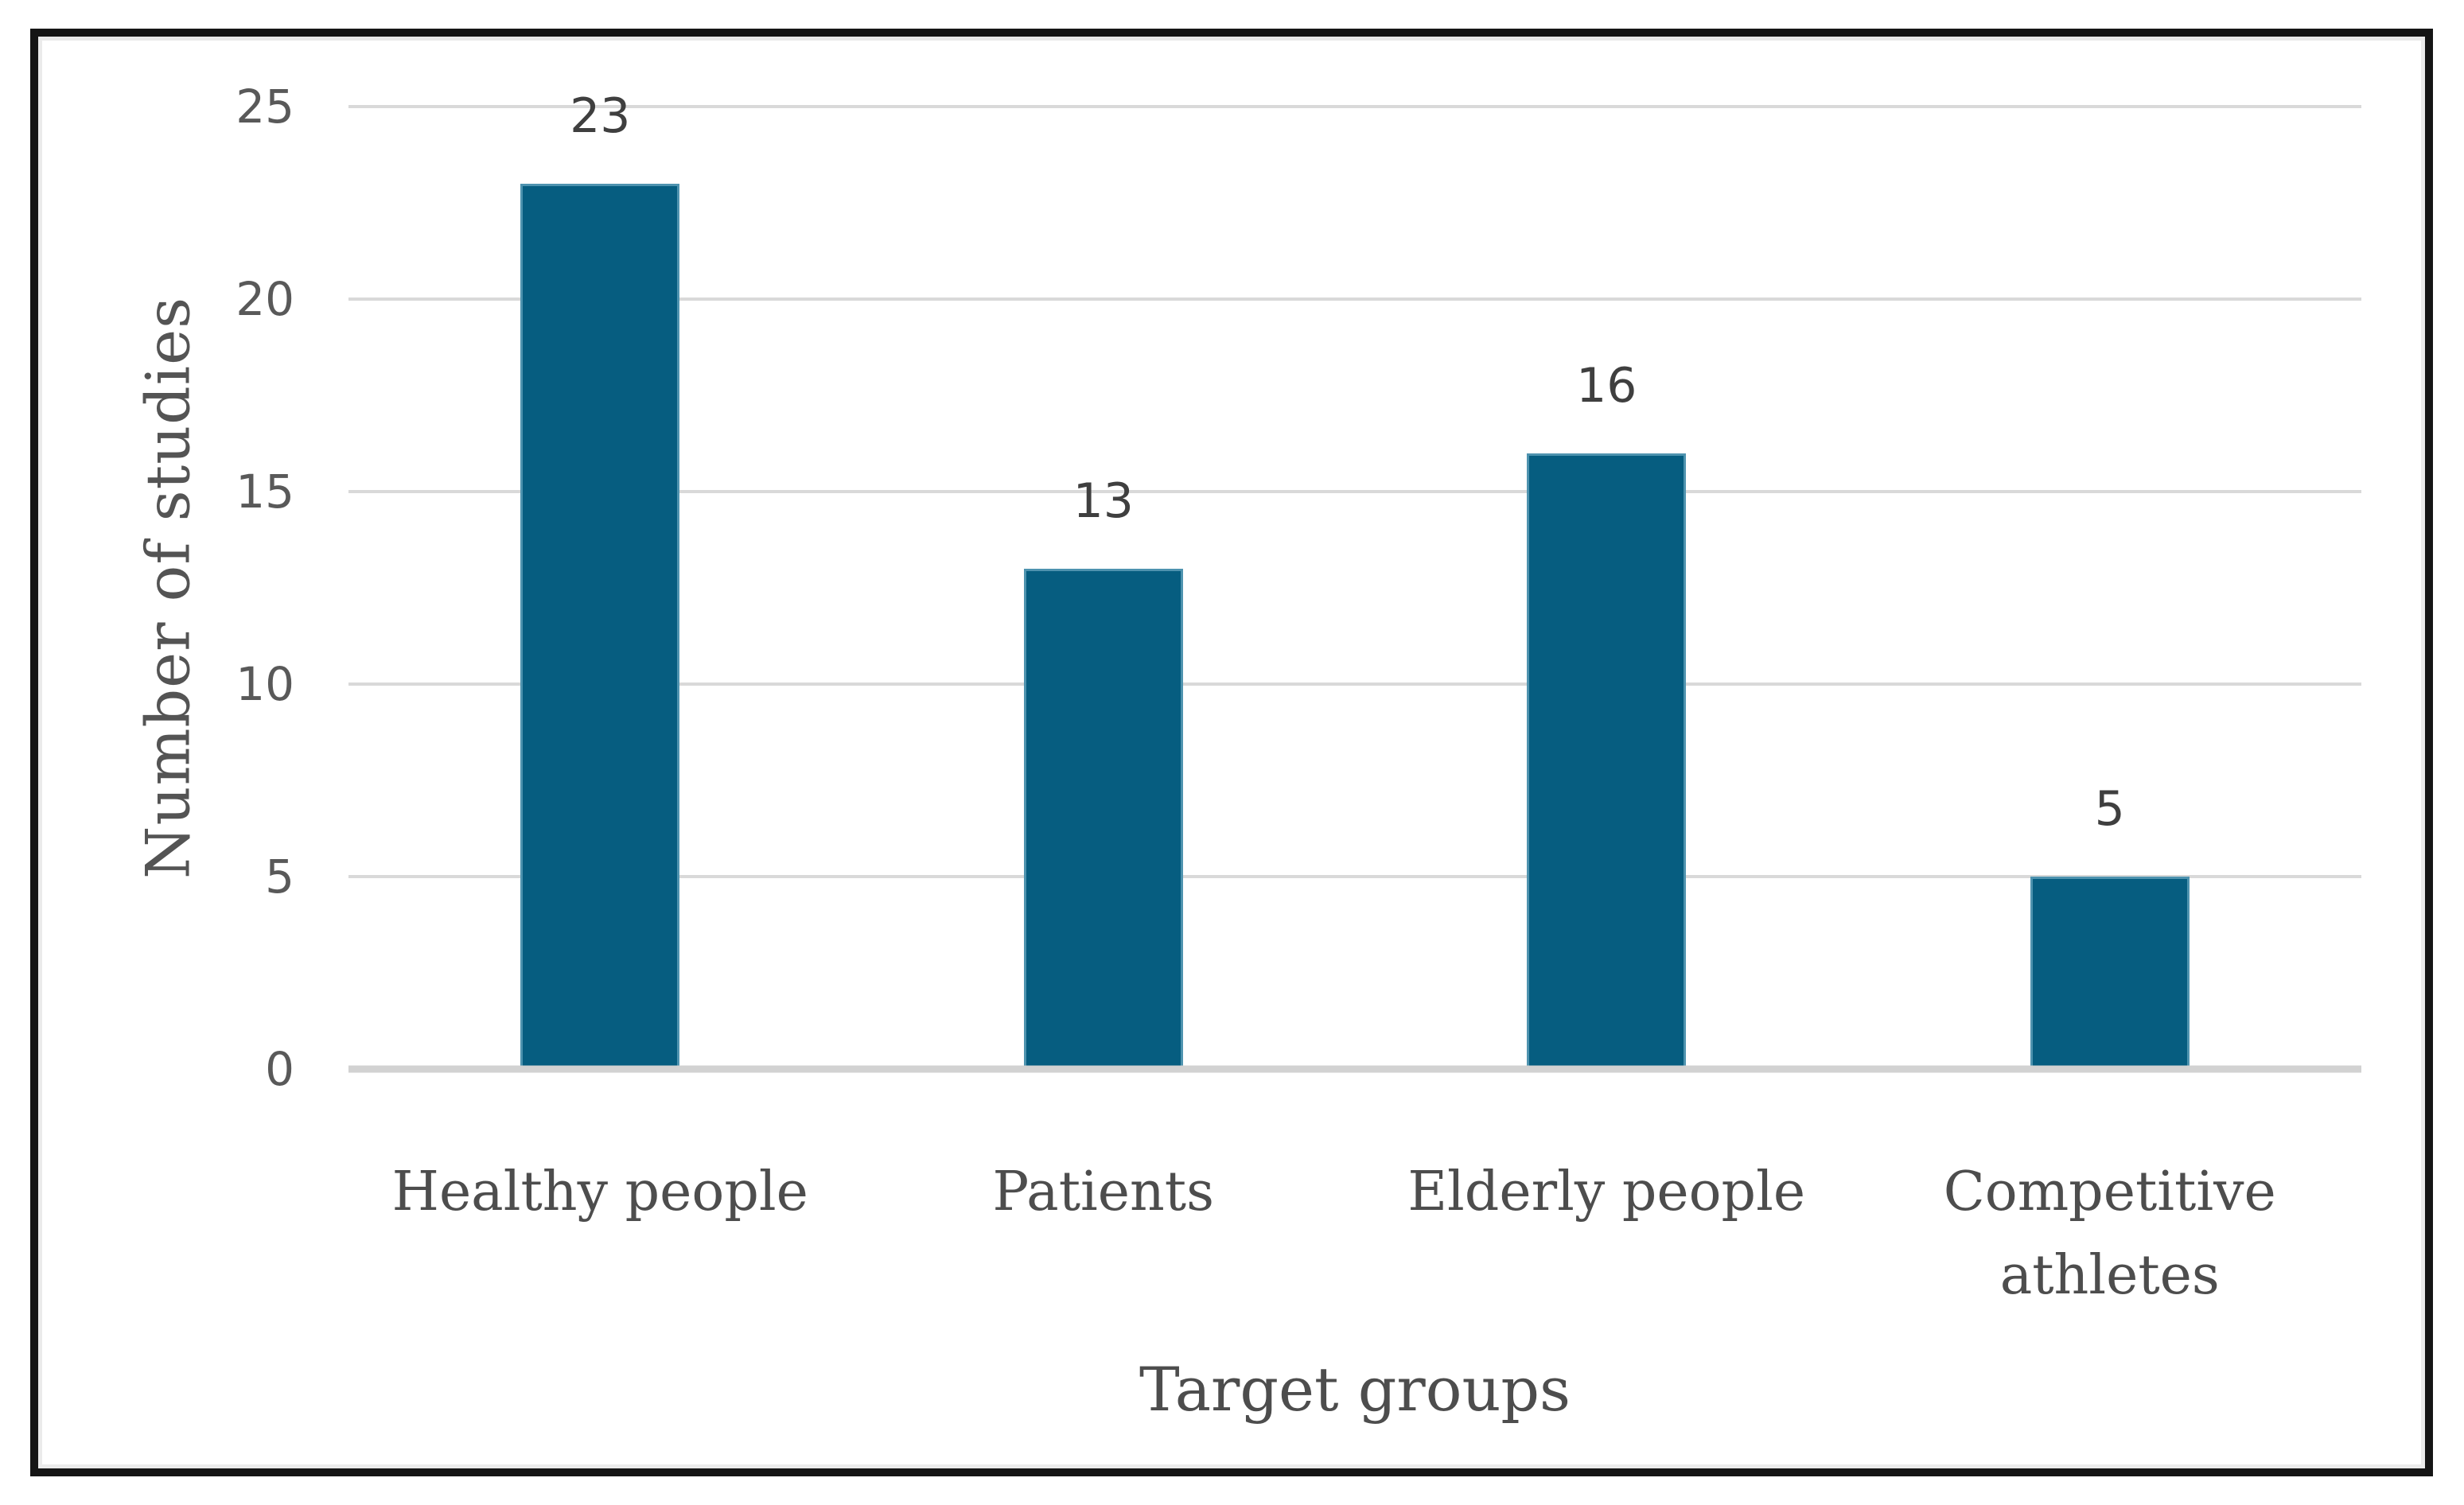 The width and height of the screenshot is (2464, 1505). Describe the element at coordinates (1103, 500) in the screenshot. I see `data-label-patients: 13` at that location.